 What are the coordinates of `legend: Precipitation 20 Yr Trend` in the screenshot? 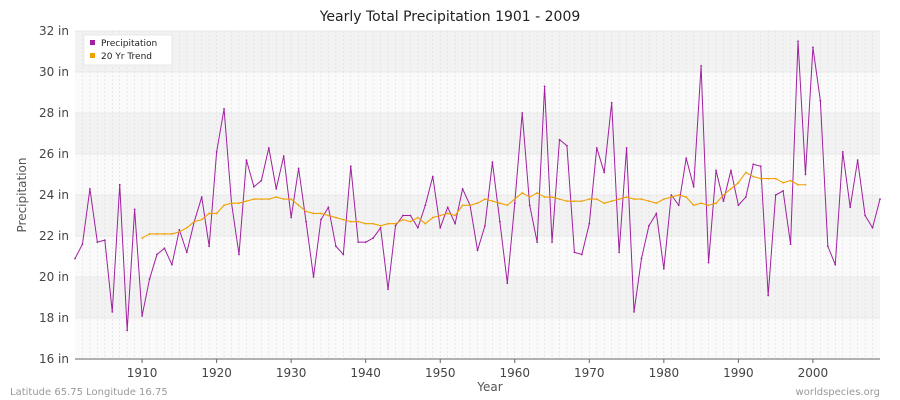 It's located at (128, 50).